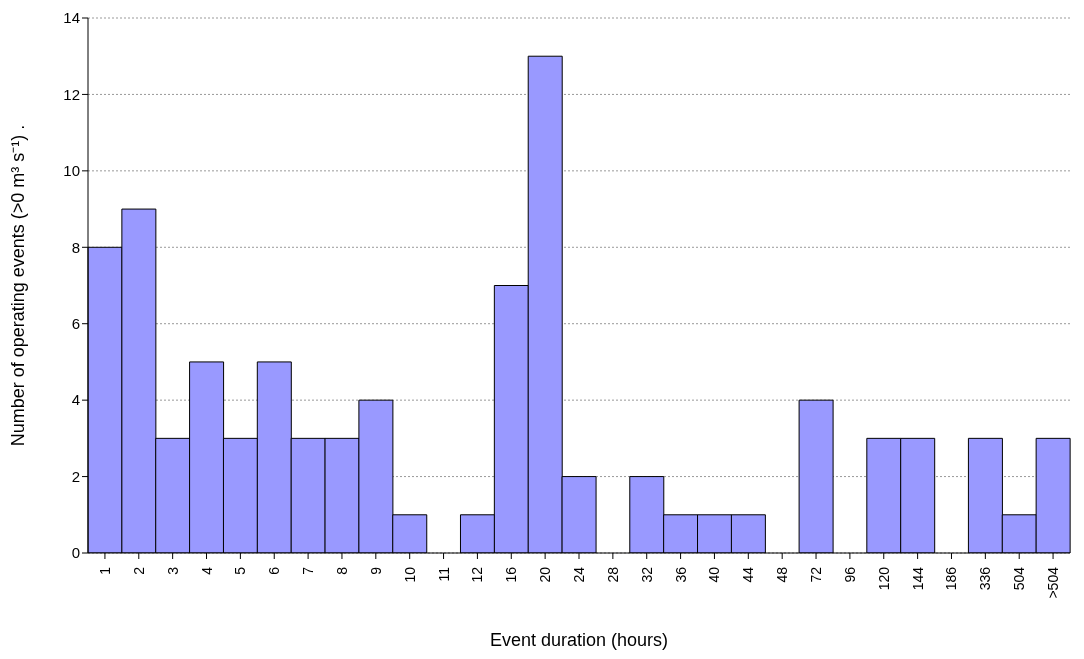 This screenshot has width=1084, height=659. What do you see at coordinates (443, 574) in the screenshot?
I see `x-tick-label: 11` at bounding box center [443, 574].